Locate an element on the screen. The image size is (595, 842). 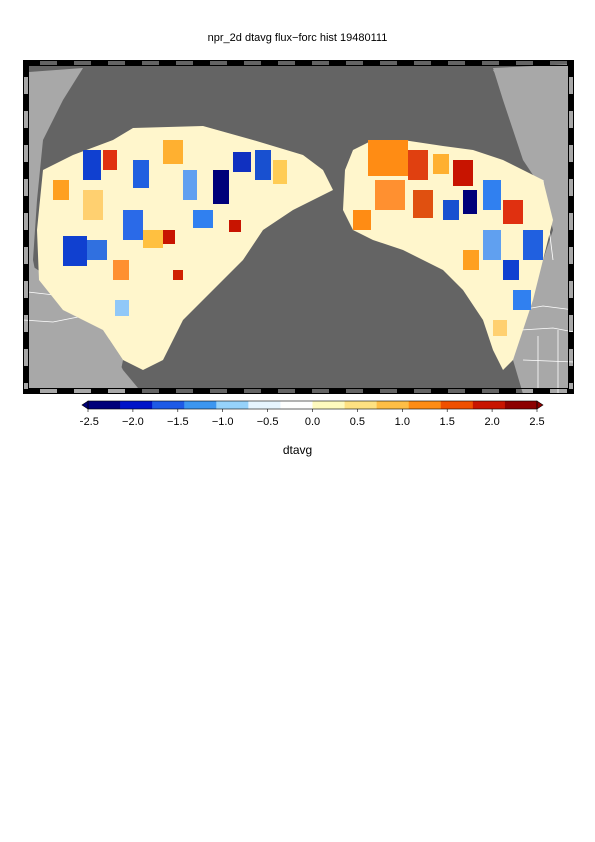
colorbar-tick-label: −1.5 is located at coordinates (178, 422).